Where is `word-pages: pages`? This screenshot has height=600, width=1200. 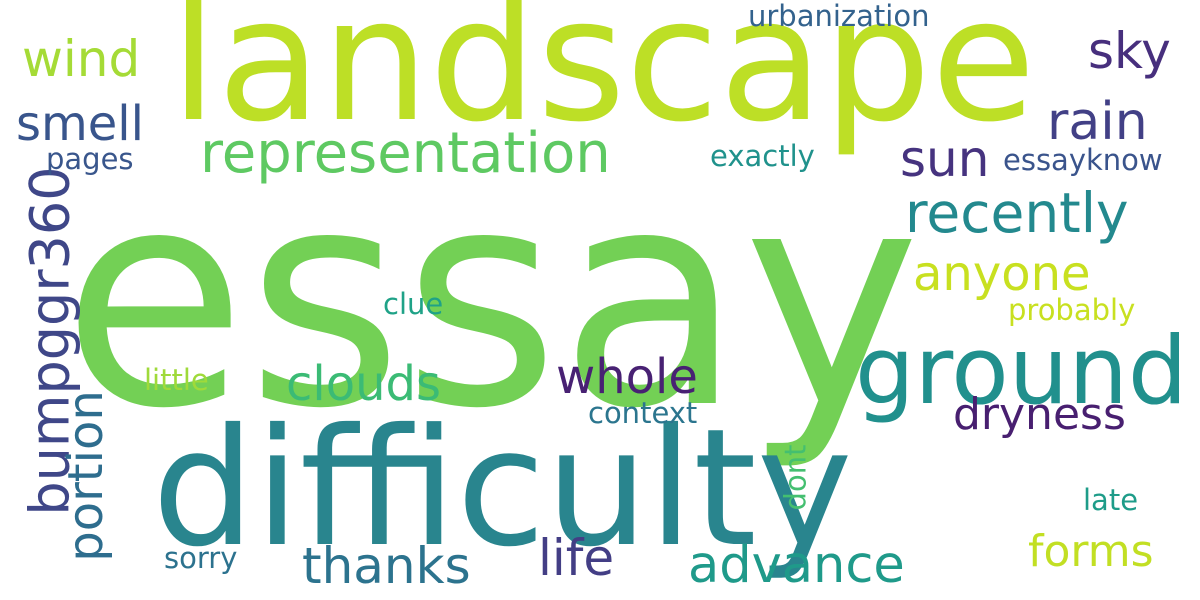 word-pages: pages is located at coordinates (90, 159).